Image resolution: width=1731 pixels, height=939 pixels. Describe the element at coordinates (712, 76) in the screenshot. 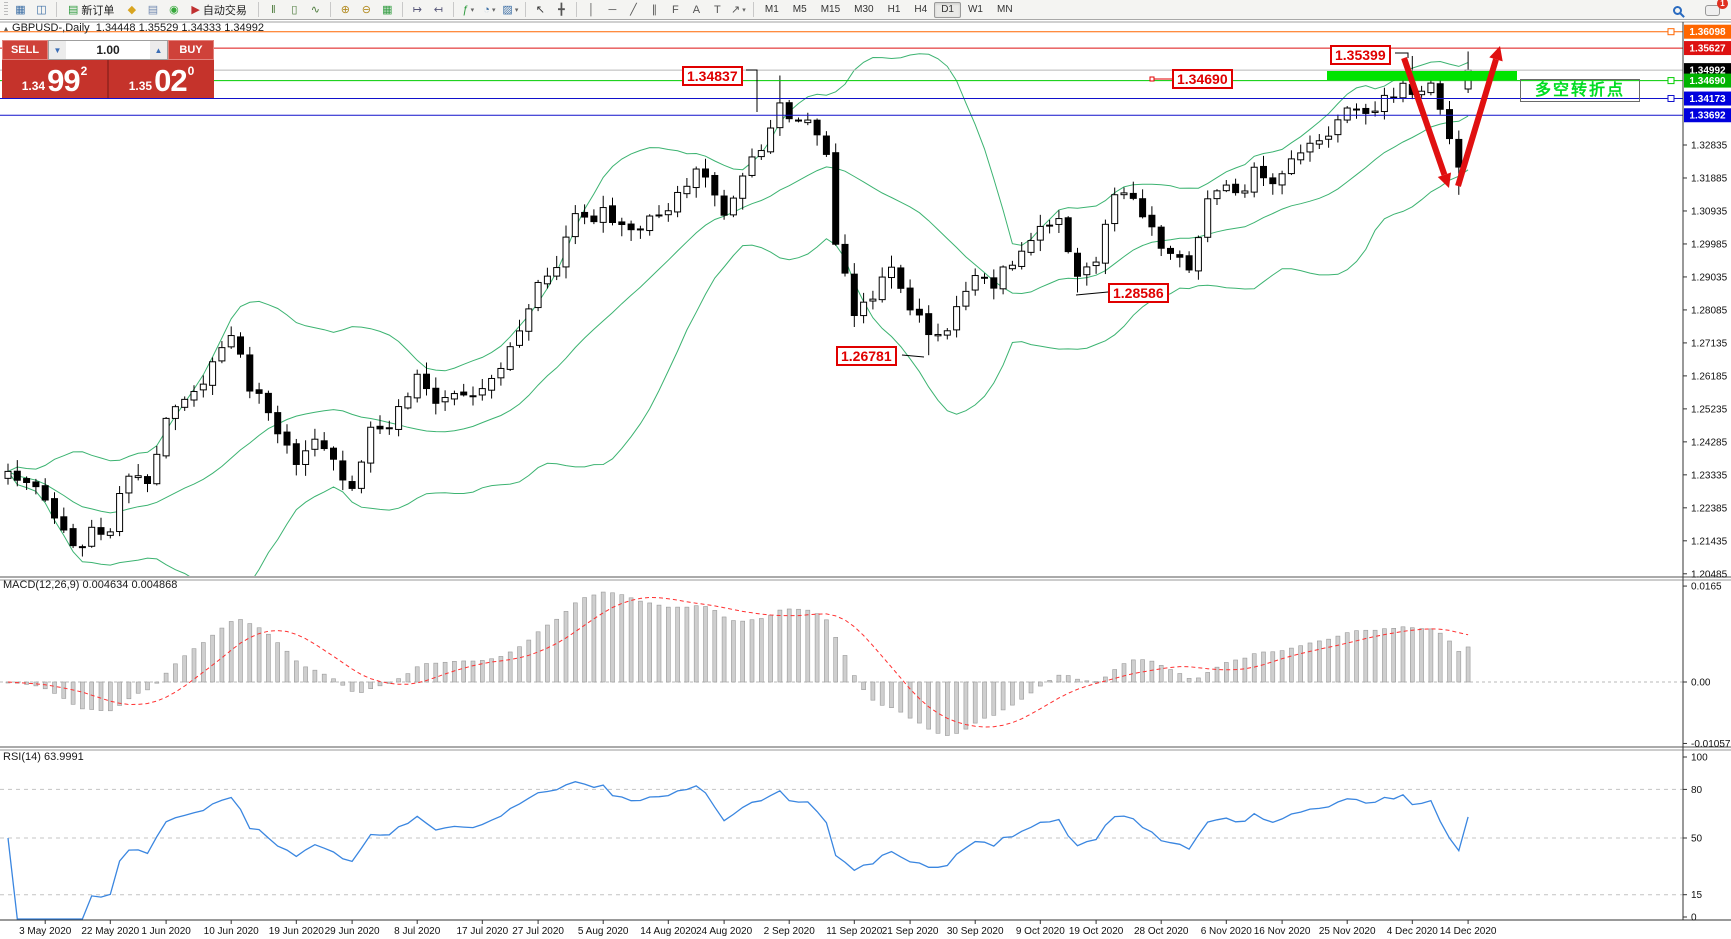

I see `price-flag-1.34837: 1.34837` at that location.